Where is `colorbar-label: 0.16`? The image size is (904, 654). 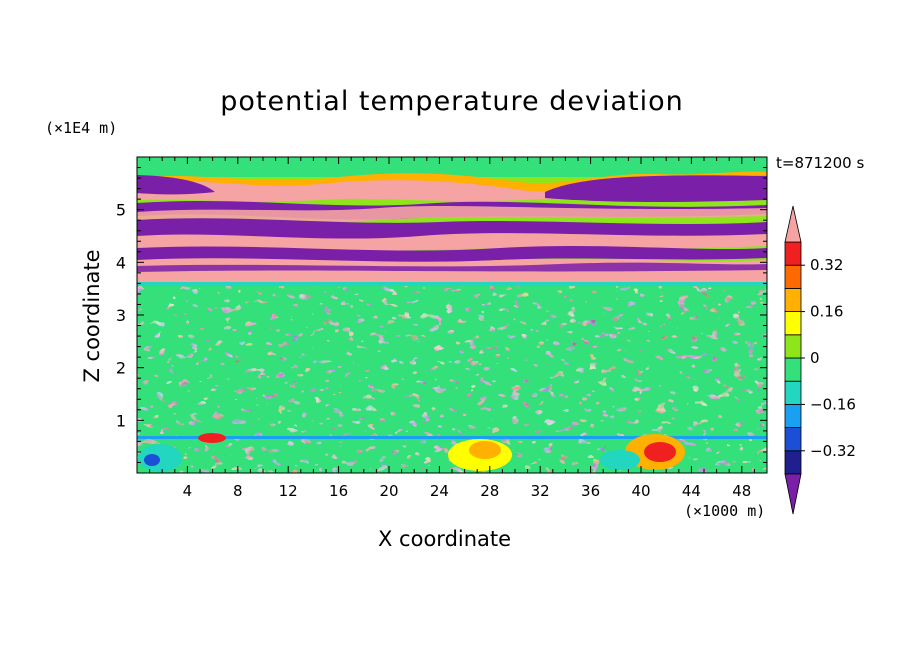 colorbar-label: 0.16 is located at coordinates (826, 312).